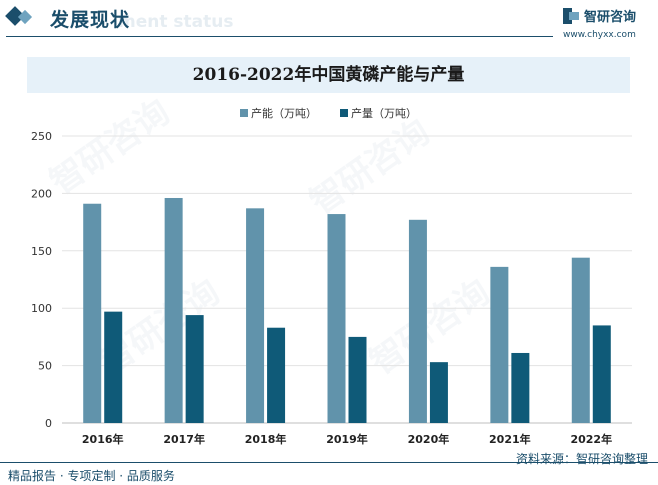  Describe the element at coordinates (103, 439) in the screenshot. I see `x-tick-label: 2016年` at that location.